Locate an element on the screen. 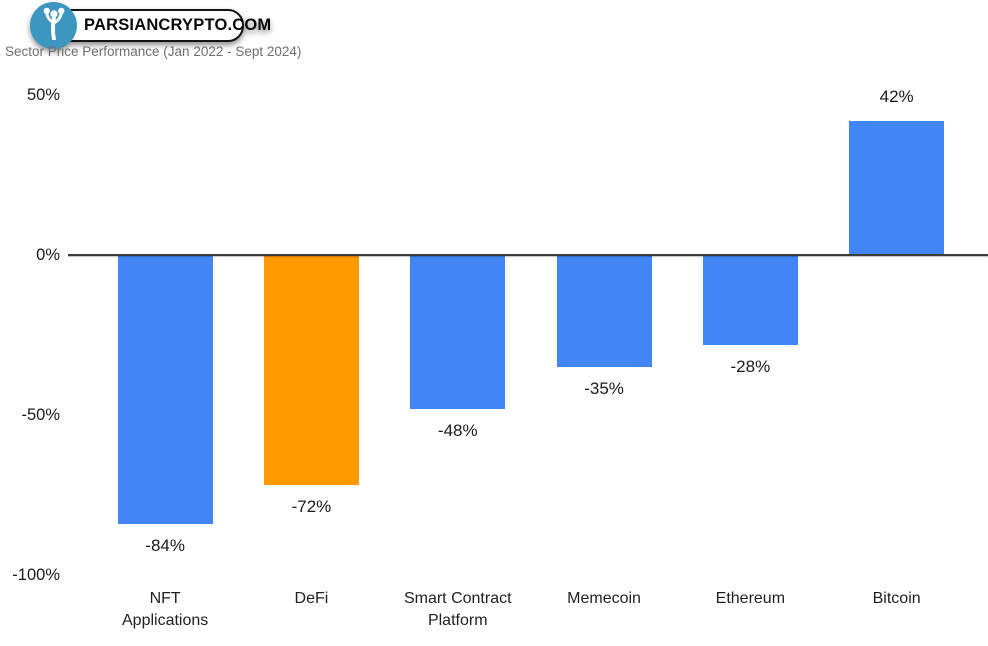  x-axis-label-nft-applications: NFT Applications is located at coordinates (165, 609).